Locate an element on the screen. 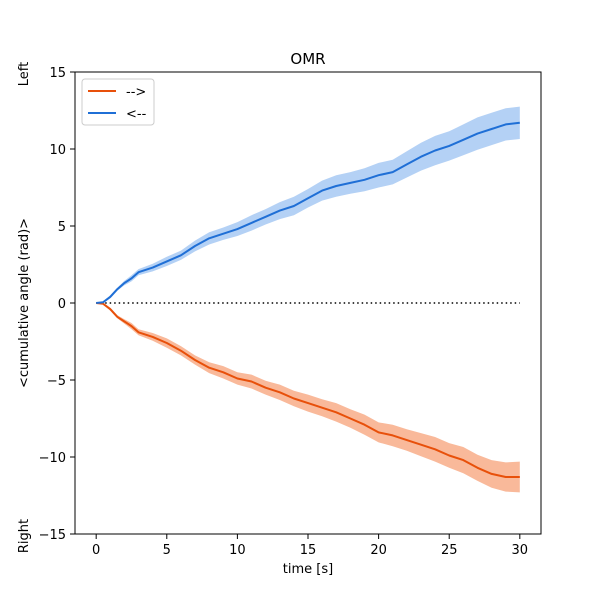 This screenshot has height=600, width=600. legend-label-left: <-- is located at coordinates (136, 114).